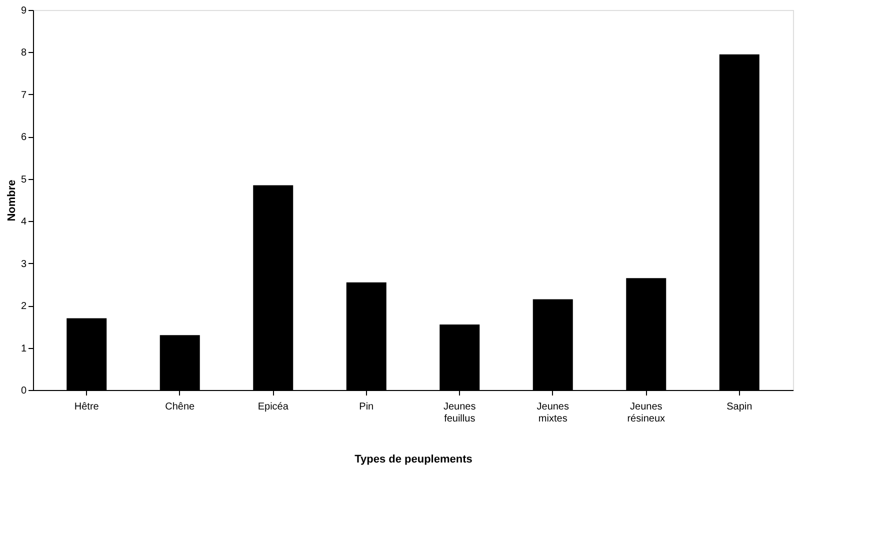  I want to click on y-tick-label: 3, so click(23, 264).